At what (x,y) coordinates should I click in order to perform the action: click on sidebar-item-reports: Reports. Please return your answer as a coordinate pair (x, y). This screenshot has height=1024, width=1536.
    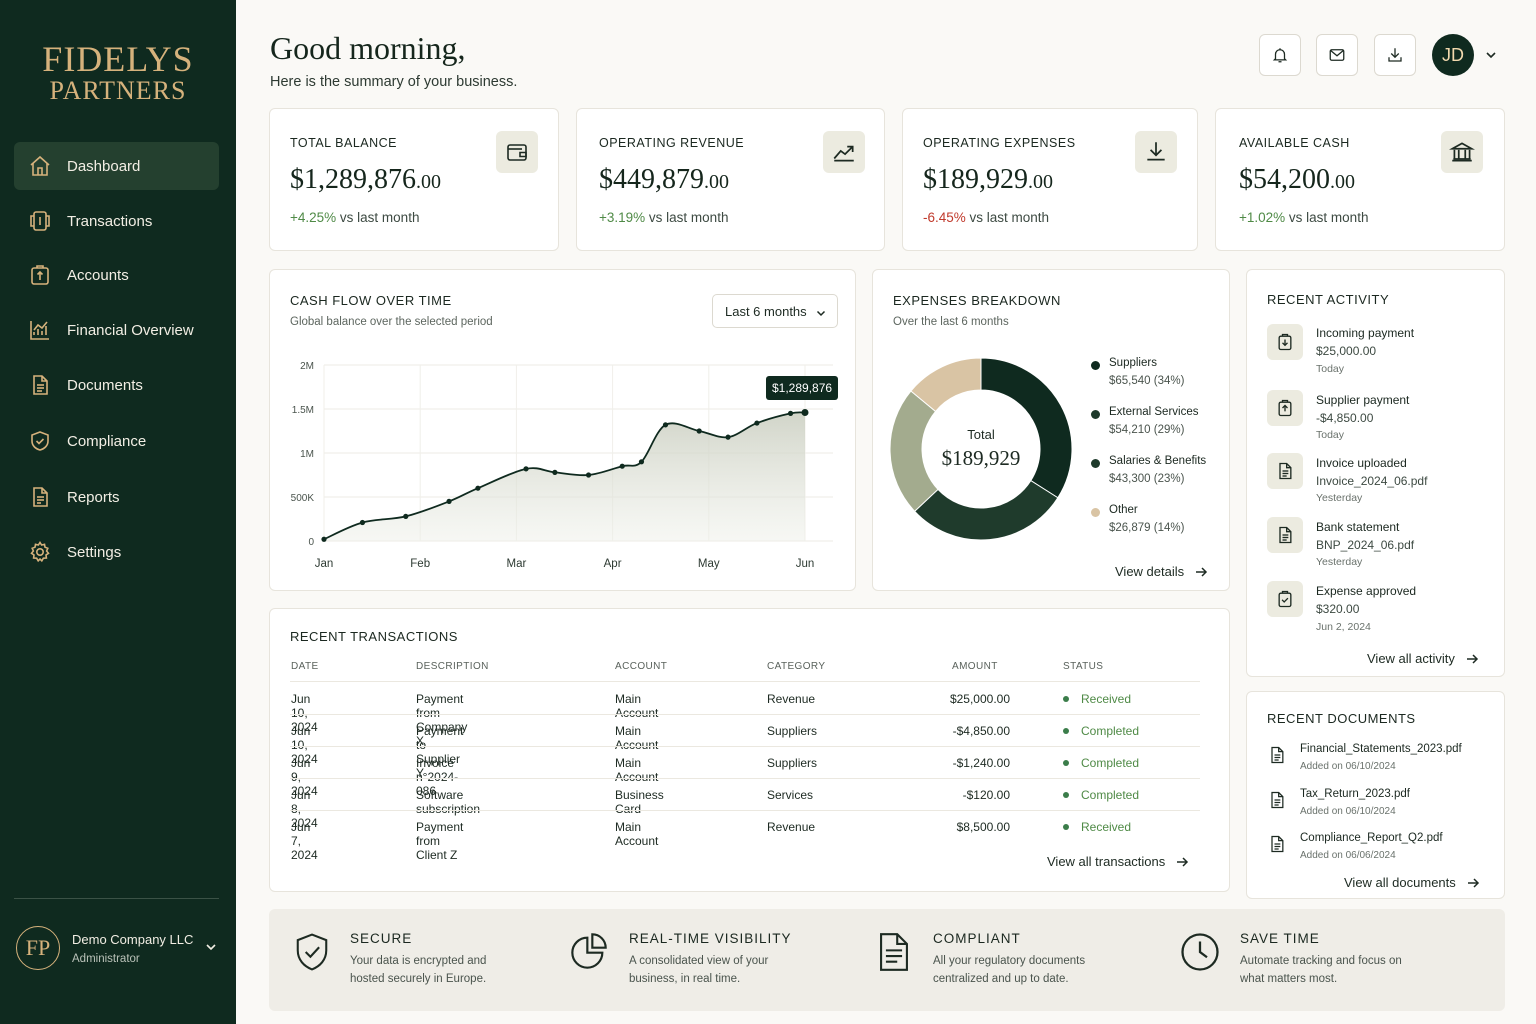
    Looking at the image, I should click on (116, 497).